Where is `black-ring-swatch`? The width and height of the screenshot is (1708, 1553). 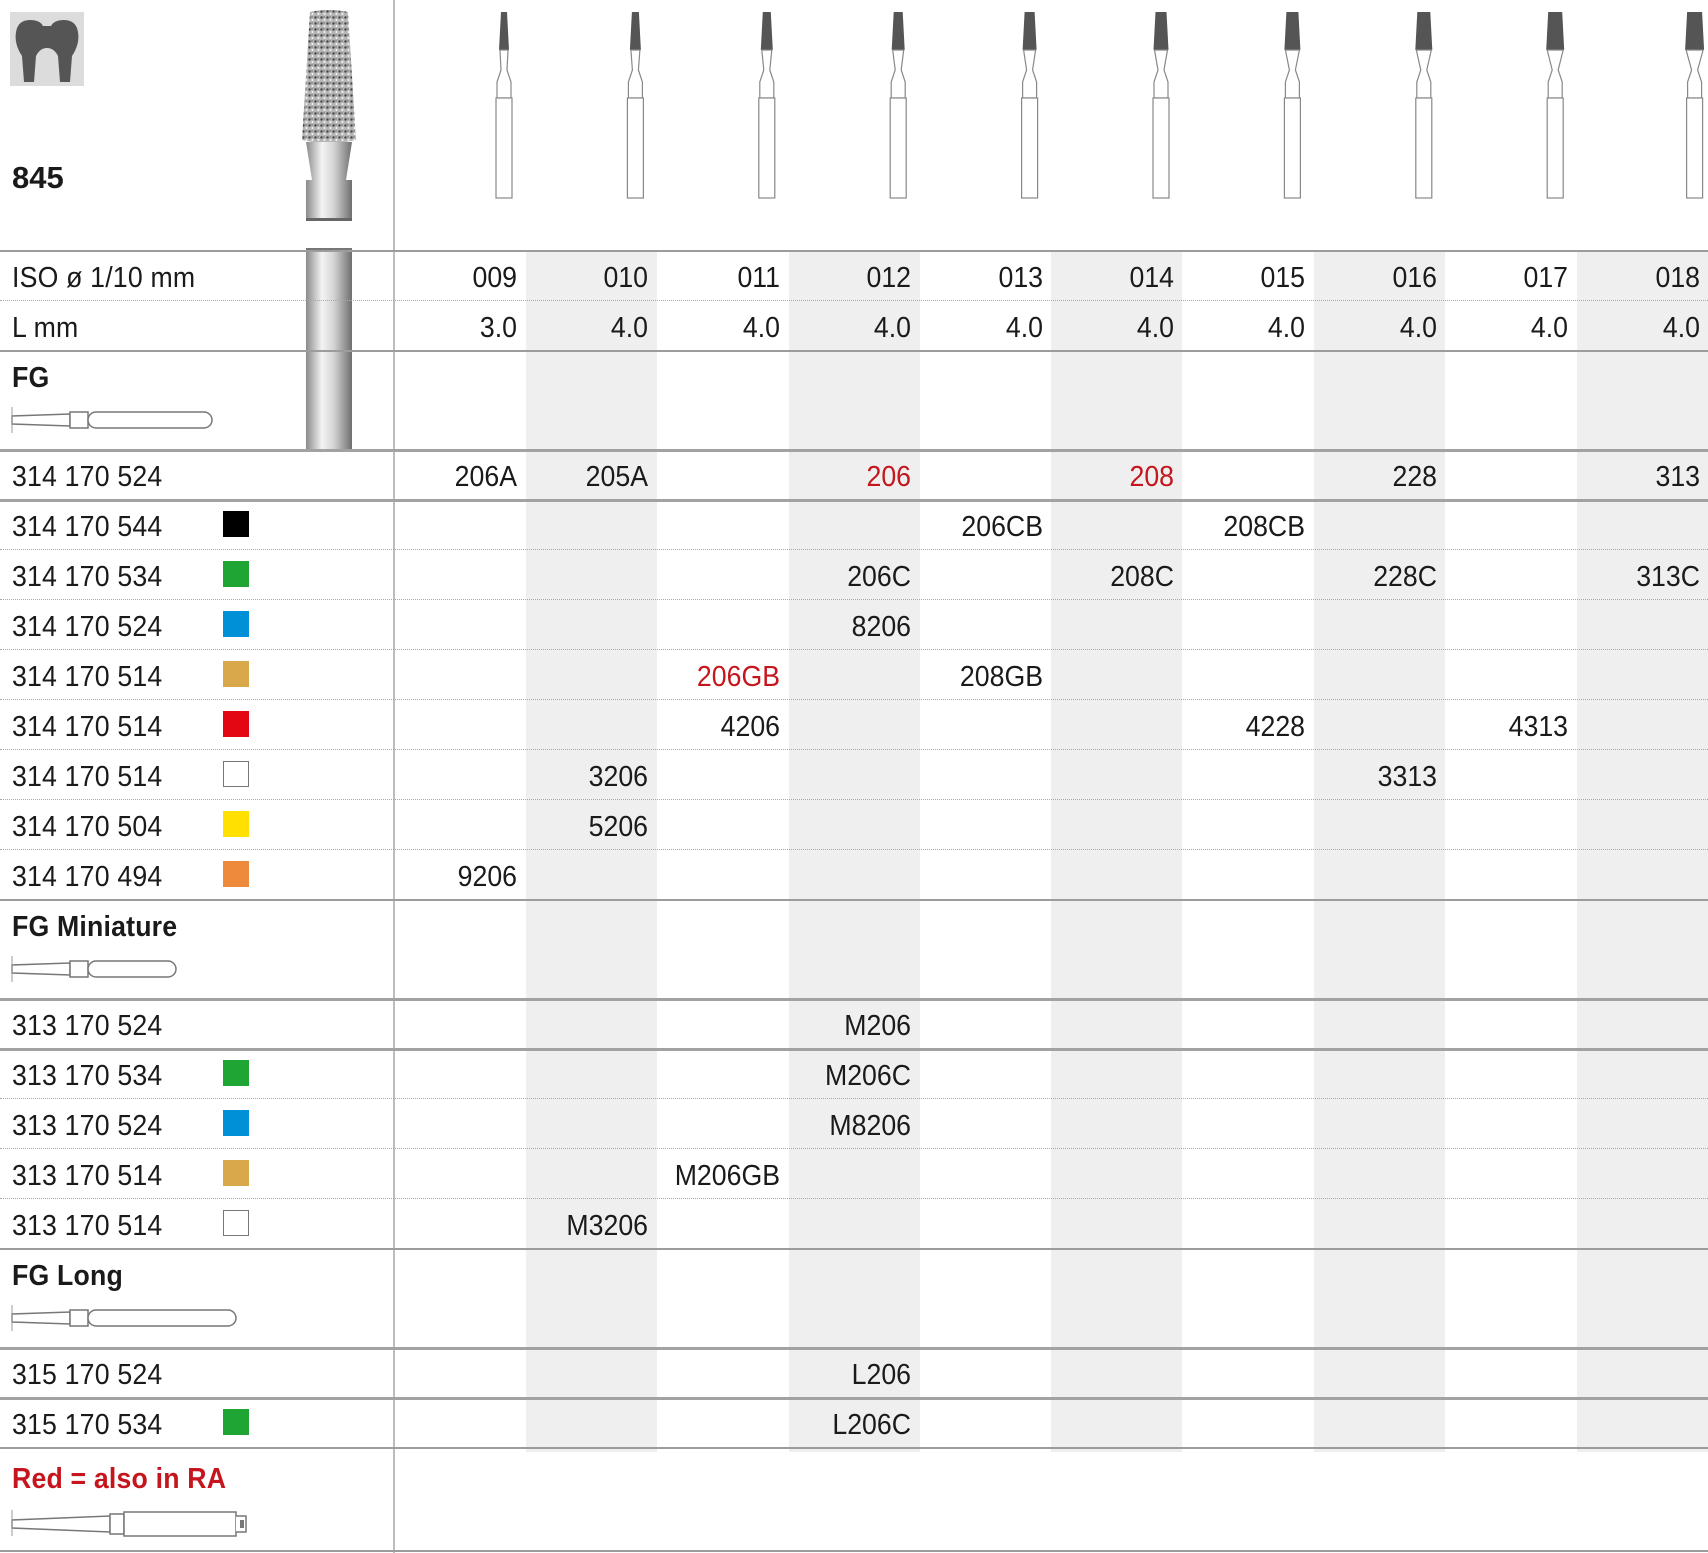 black-ring-swatch is located at coordinates (236, 524).